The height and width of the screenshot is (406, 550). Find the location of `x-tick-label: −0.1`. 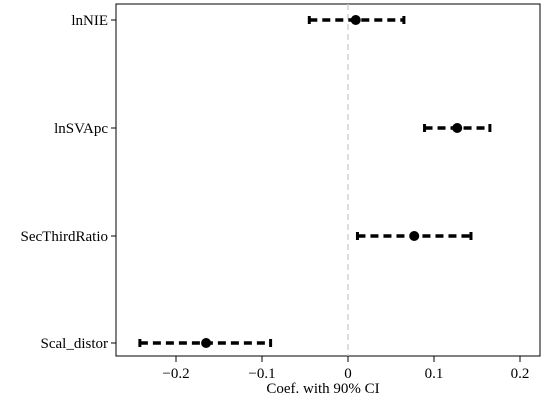

x-tick-label: −0.1 is located at coordinates (261, 374).